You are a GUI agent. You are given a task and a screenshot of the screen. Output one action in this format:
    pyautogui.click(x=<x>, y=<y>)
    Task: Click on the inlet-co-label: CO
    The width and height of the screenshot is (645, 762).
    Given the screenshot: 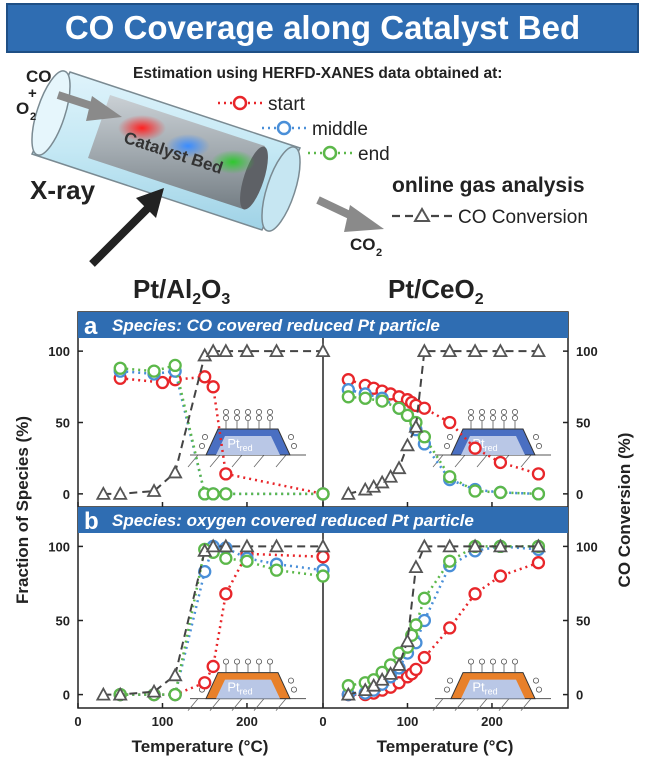 What is the action you would take?
    pyautogui.click(x=39, y=76)
    